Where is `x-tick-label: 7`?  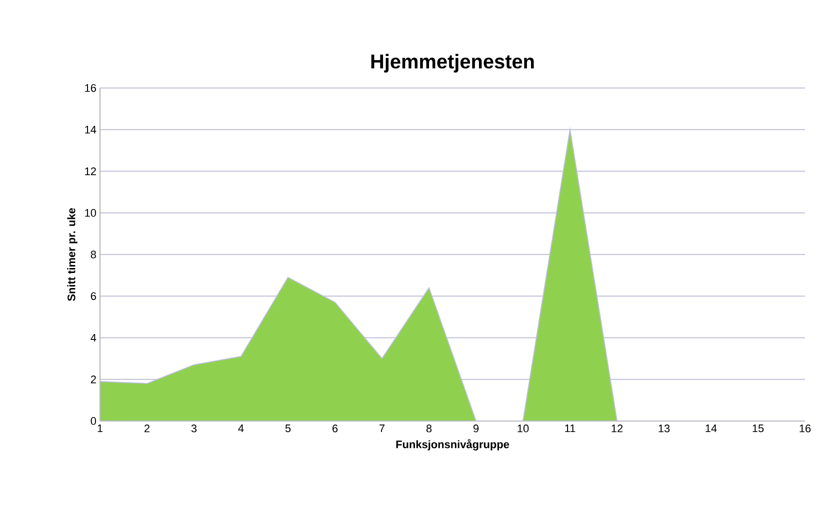
x-tick-label: 7 is located at coordinates (382, 428).